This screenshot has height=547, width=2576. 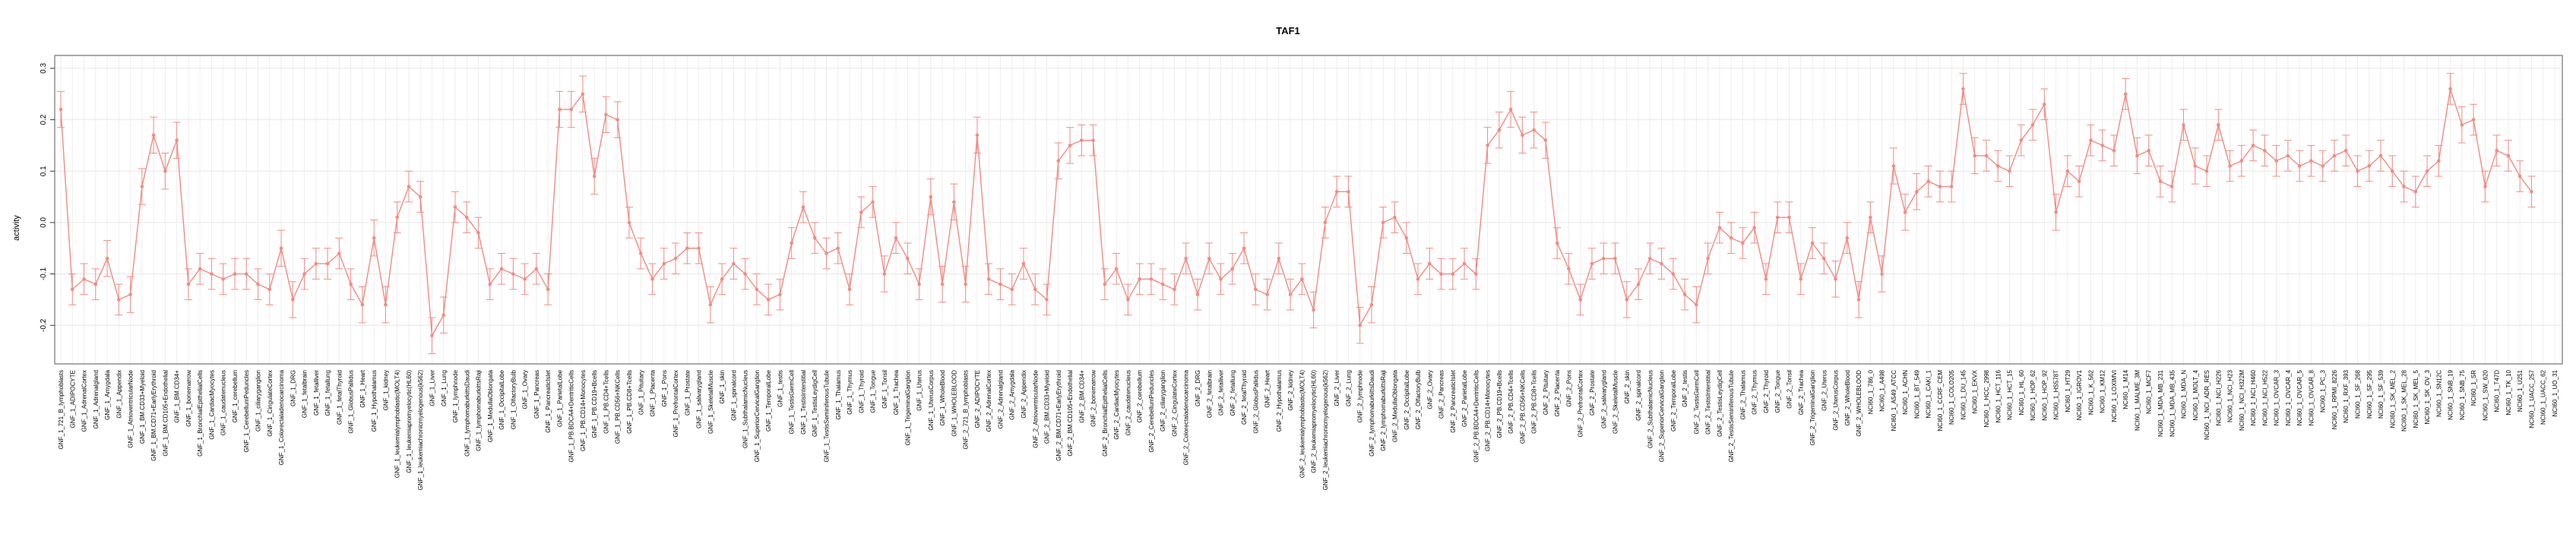 What do you see at coordinates (2219, 397) in the screenshot?
I see `x-tick-label: NCI60_1_NCI_H226` at bounding box center [2219, 397].